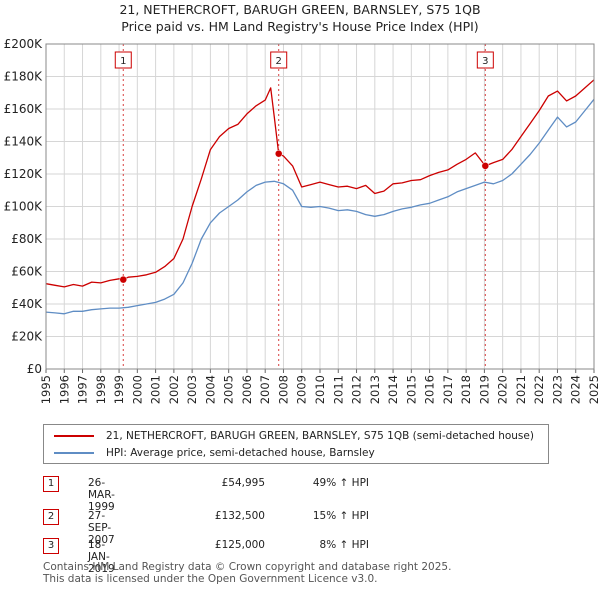  I want to click on sale-annotation-box: 3, so click(485, 60).